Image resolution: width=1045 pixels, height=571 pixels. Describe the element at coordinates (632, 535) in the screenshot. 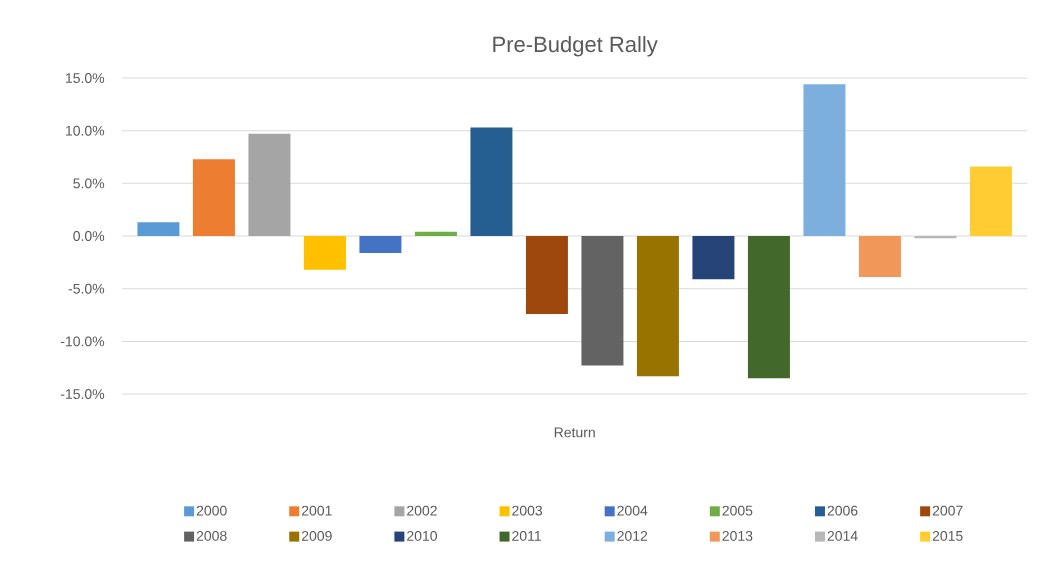

I see `legend-label: 2012` at that location.